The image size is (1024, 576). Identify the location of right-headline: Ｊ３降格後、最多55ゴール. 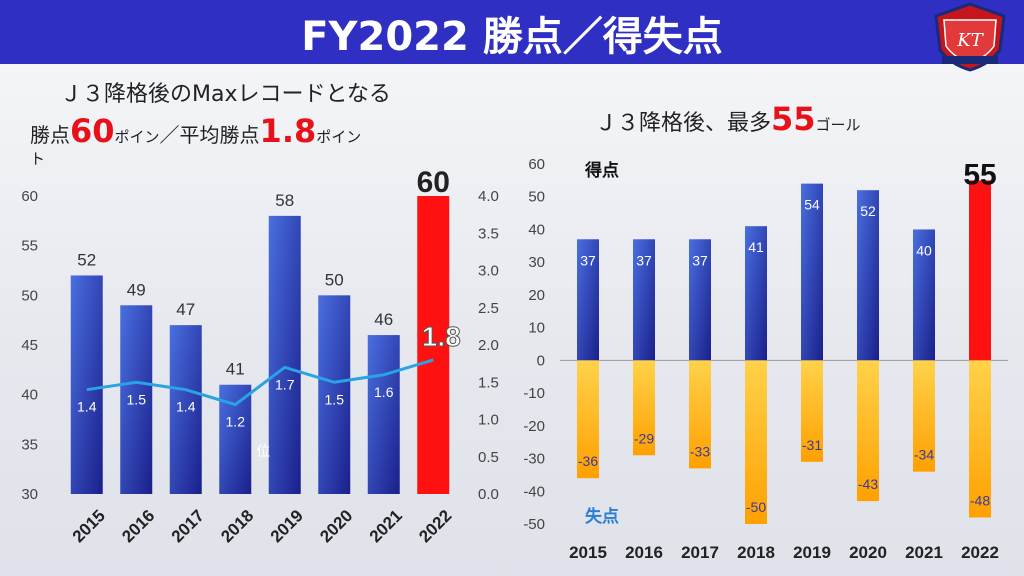
(728, 119).